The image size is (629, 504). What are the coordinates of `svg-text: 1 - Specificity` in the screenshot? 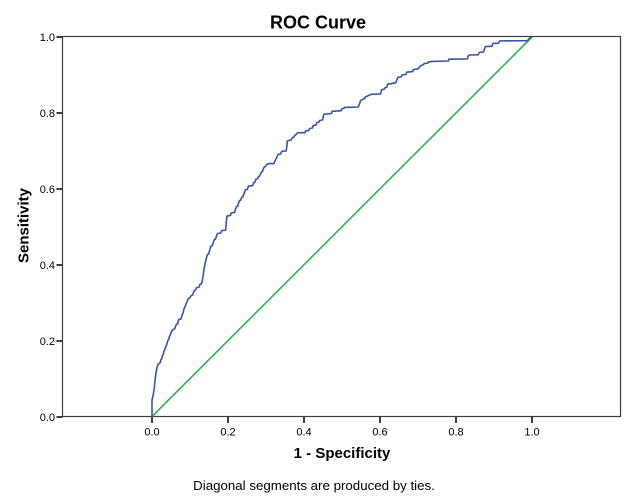 It's located at (342, 453).